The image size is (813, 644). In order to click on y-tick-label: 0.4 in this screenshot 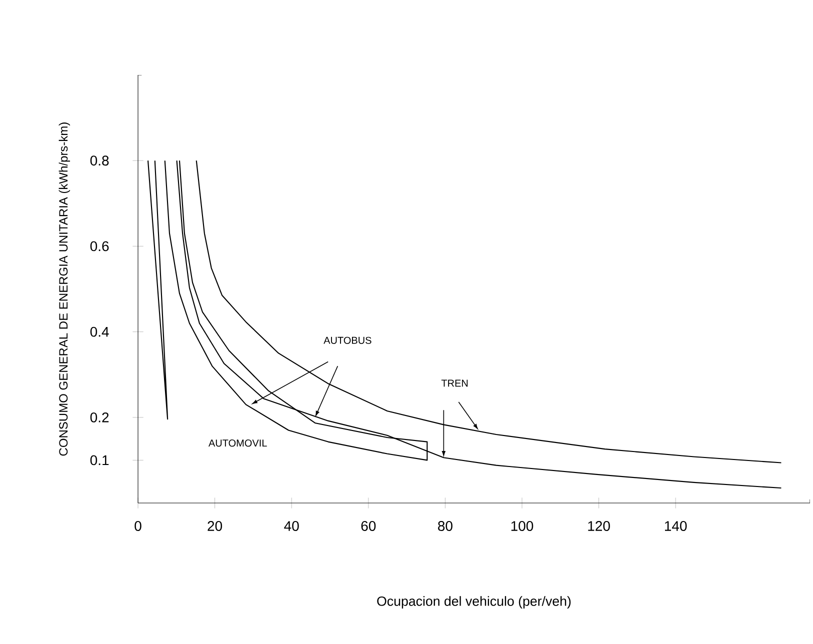, I will do `click(99, 331)`.